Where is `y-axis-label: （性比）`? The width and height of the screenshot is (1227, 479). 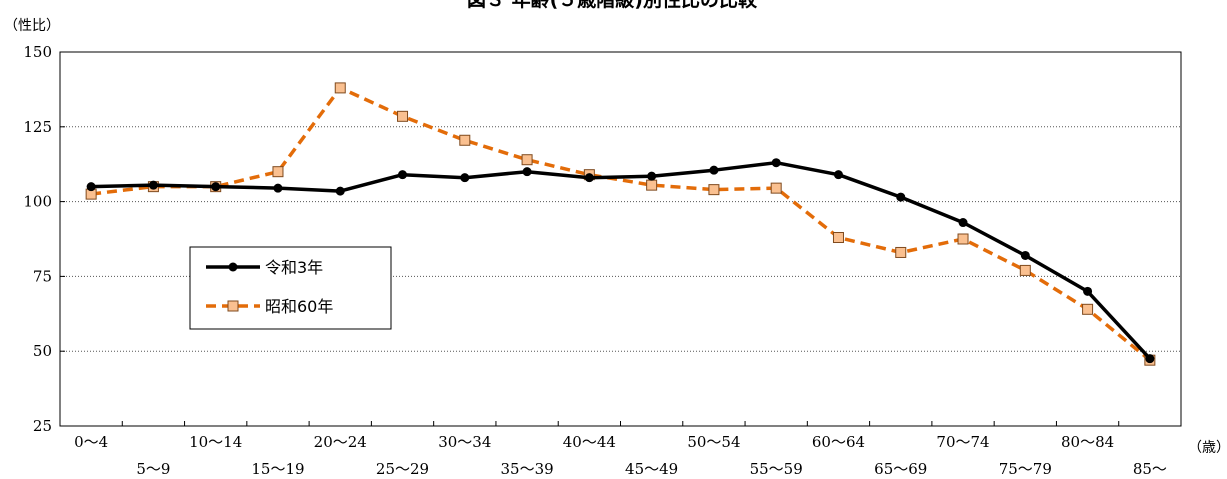
y-axis-label: （性比） is located at coordinates (32, 26).